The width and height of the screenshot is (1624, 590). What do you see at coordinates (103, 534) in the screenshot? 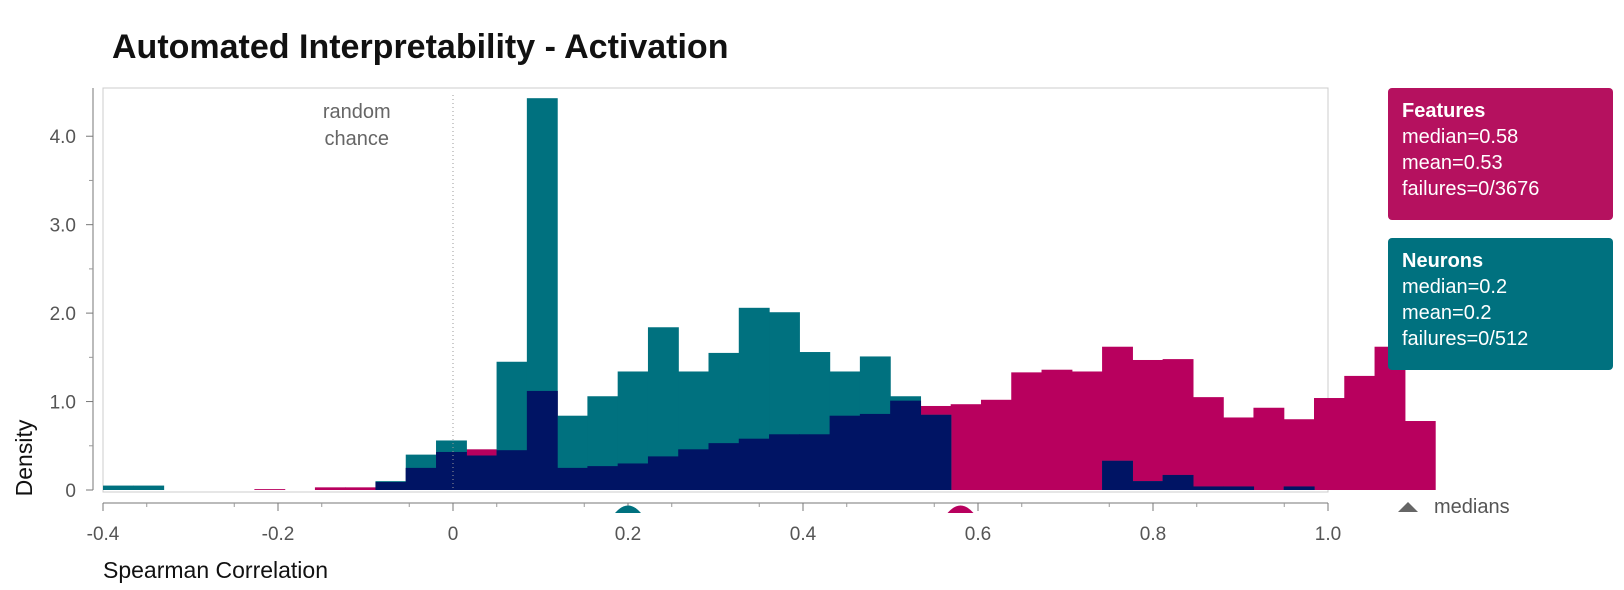
I see `x-tick-label: -0.4` at bounding box center [103, 534].